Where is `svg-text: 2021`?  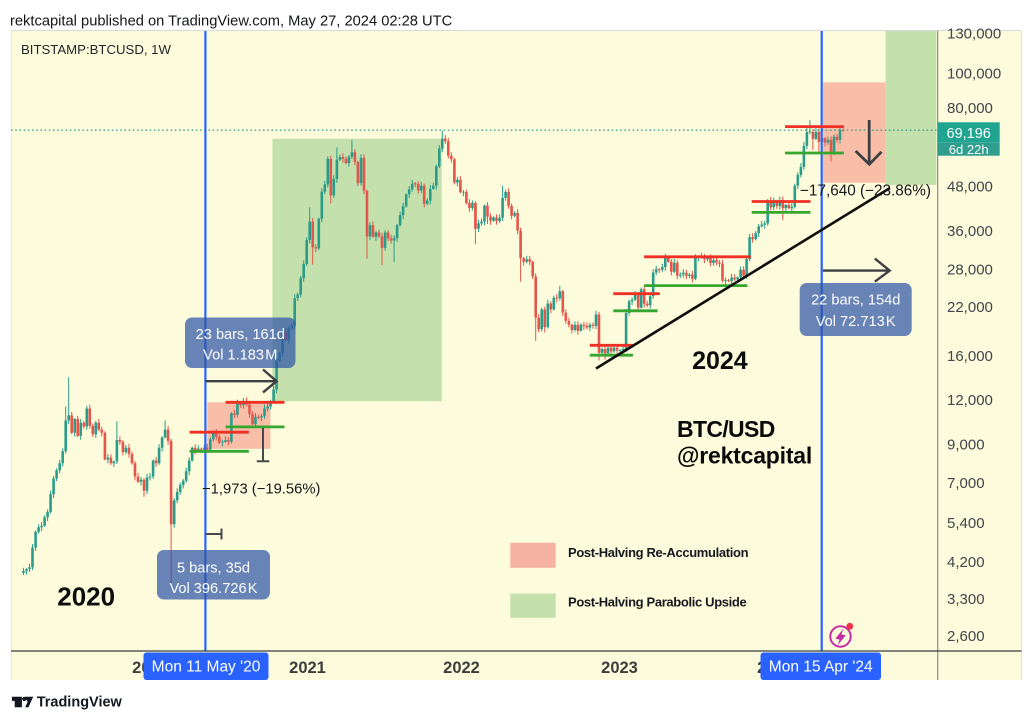 svg-text: 2021 is located at coordinates (307, 668).